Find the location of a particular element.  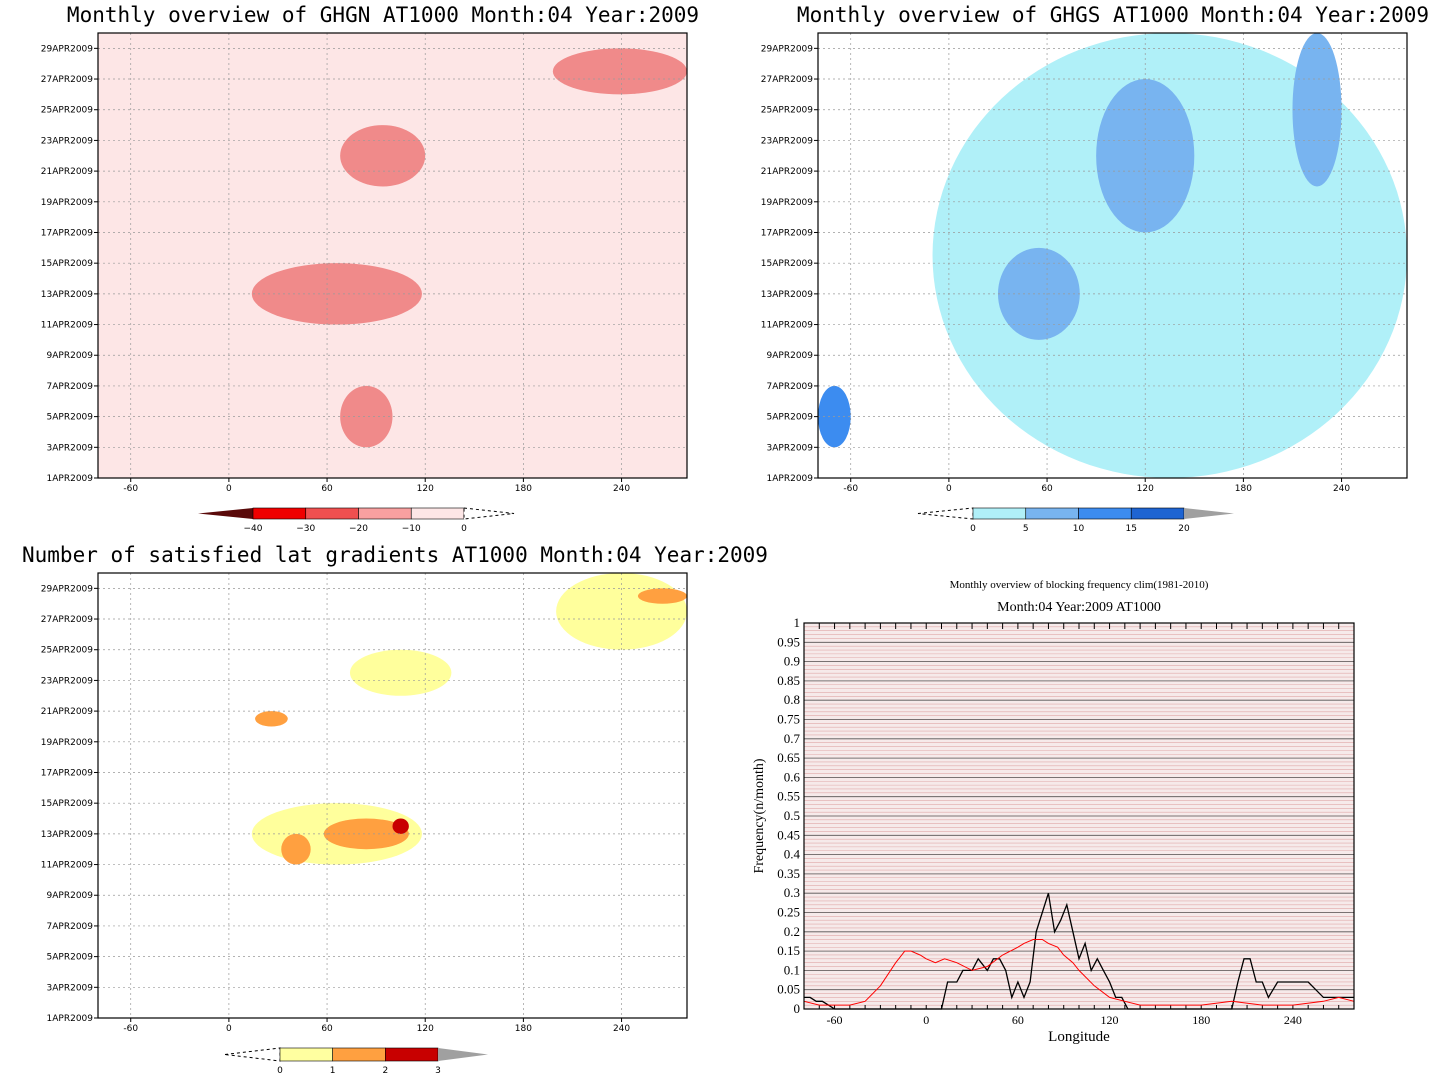

colorbar-label: −40 is located at coordinates (253, 529).